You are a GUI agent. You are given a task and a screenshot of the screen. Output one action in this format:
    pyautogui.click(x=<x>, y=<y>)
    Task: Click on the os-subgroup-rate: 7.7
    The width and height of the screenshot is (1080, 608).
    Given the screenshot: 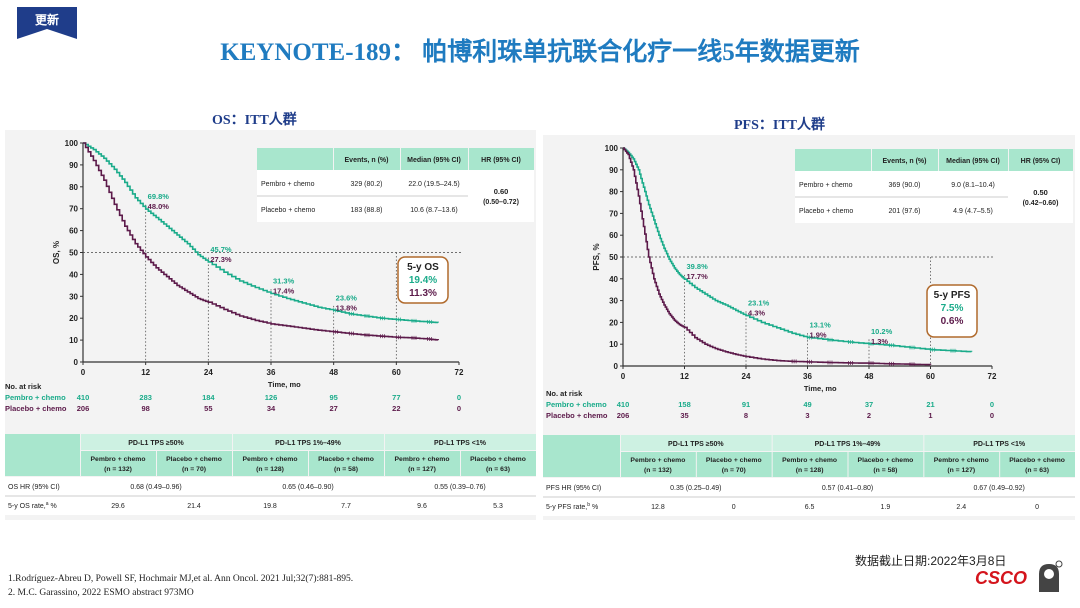 What is the action you would take?
    pyautogui.click(x=346, y=506)
    